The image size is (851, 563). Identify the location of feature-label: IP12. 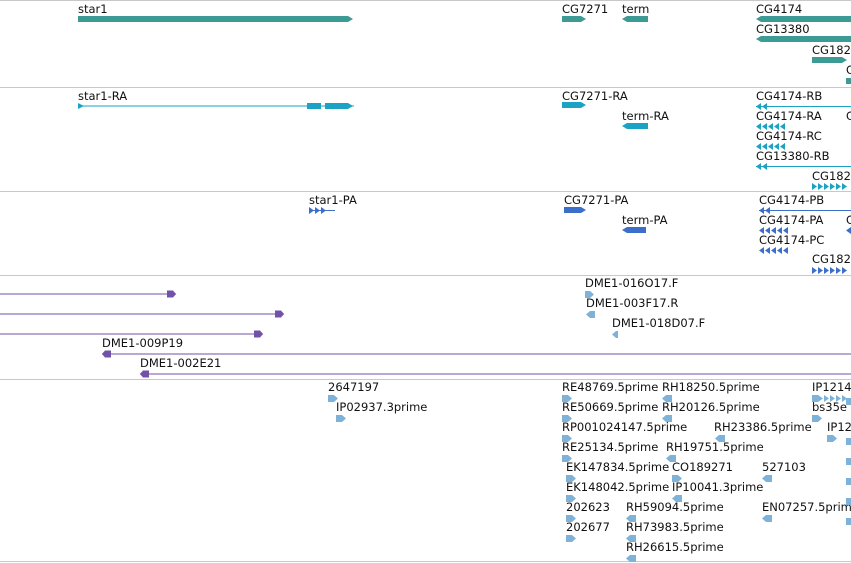
(839, 427).